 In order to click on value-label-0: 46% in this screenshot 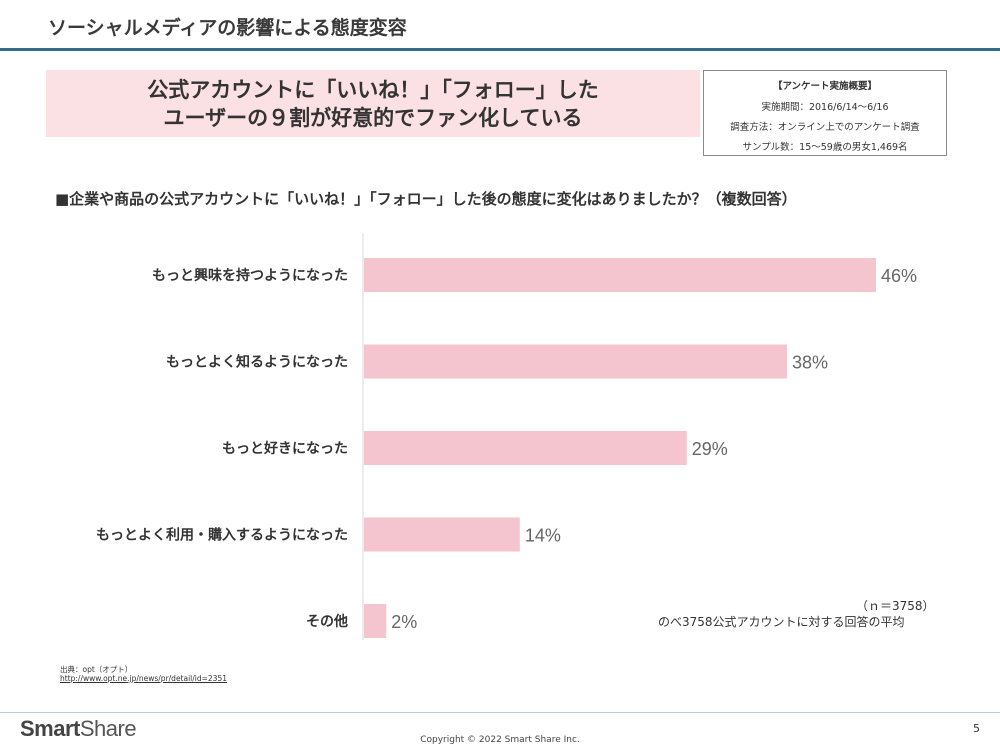, I will do `click(899, 276)`.